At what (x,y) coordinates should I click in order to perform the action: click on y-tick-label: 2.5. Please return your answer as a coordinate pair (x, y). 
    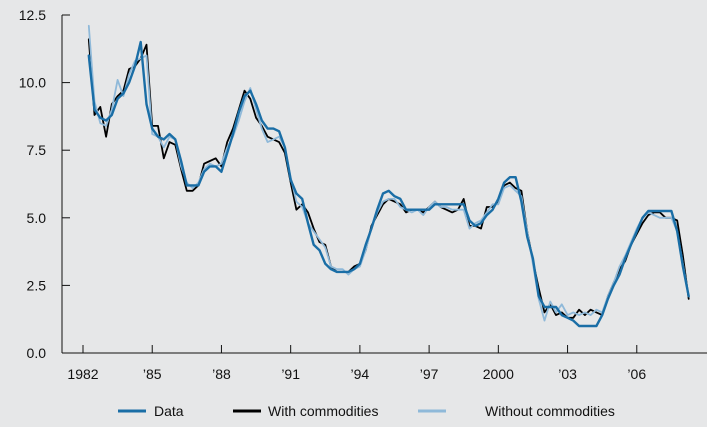
    Looking at the image, I should click on (37, 285).